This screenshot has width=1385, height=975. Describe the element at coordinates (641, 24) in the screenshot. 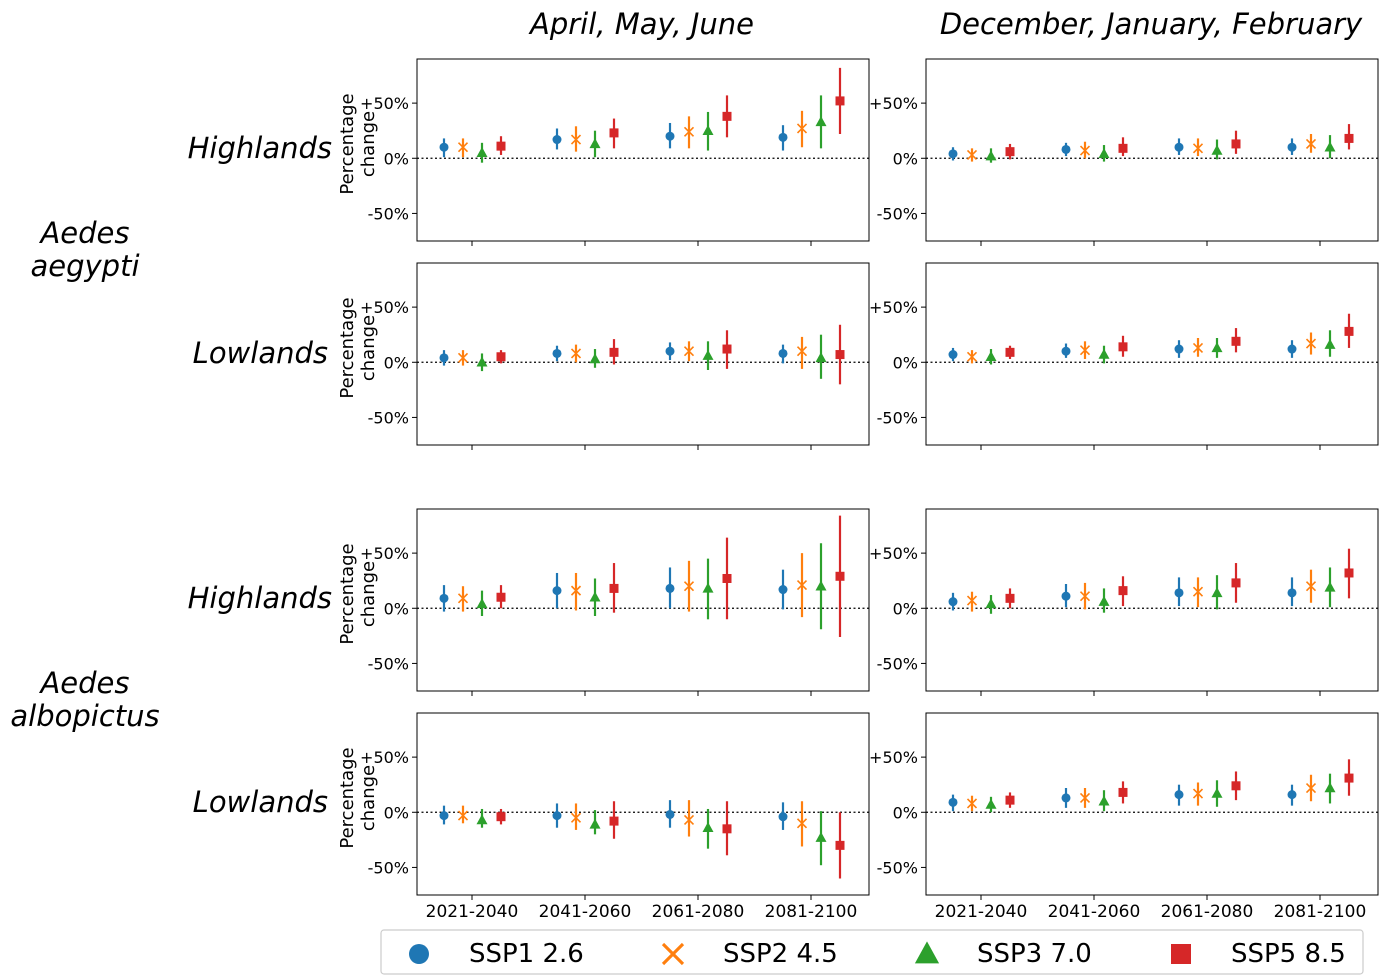

I see `column-title-spring: April, May, June` at that location.